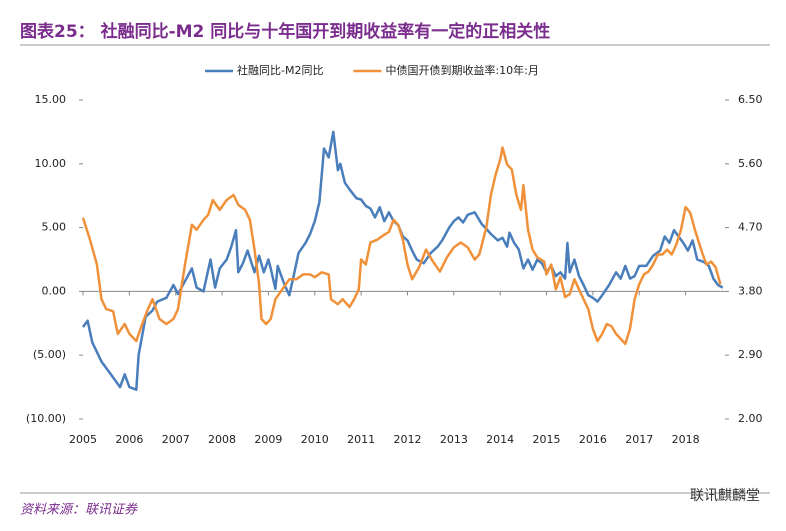 This screenshot has height=531, width=786. I want to click on x-tick-label: 2012, so click(407, 439).